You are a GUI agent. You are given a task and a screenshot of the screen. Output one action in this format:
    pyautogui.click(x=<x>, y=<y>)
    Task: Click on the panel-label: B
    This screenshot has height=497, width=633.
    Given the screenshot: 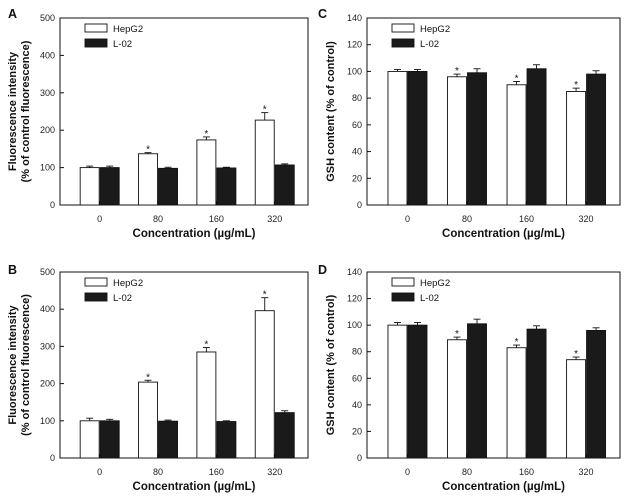 What is the action you would take?
    pyautogui.click(x=12, y=270)
    